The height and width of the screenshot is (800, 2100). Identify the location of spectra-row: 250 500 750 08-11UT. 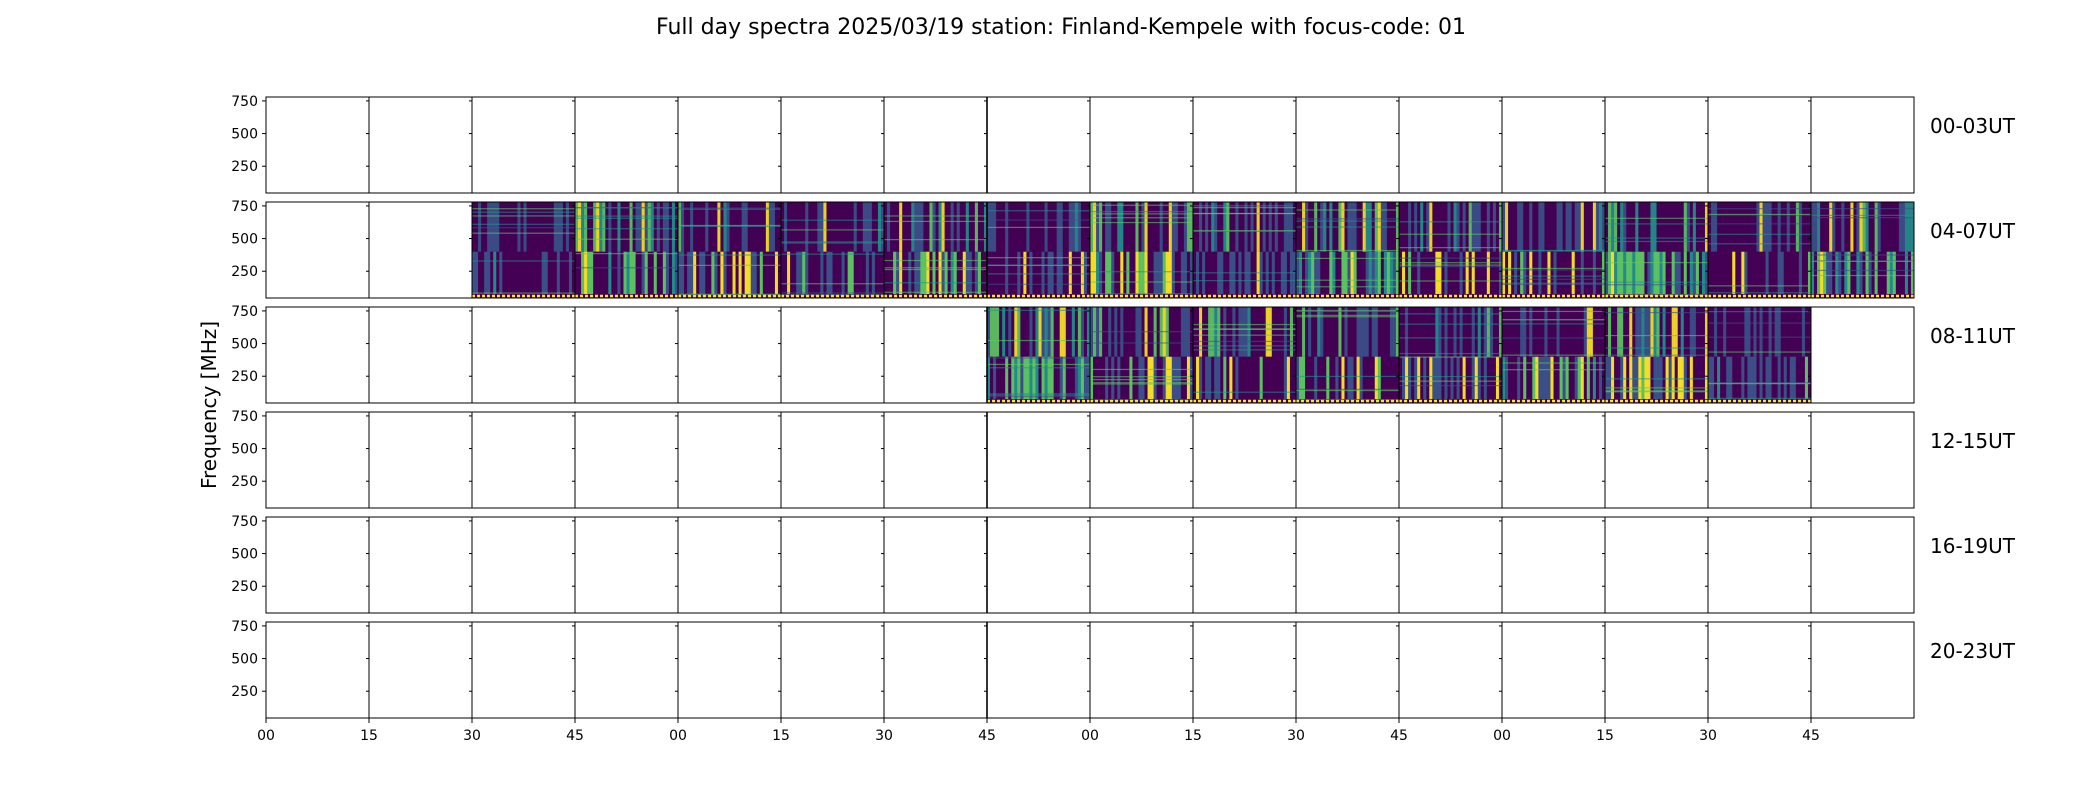
(1123, 354).